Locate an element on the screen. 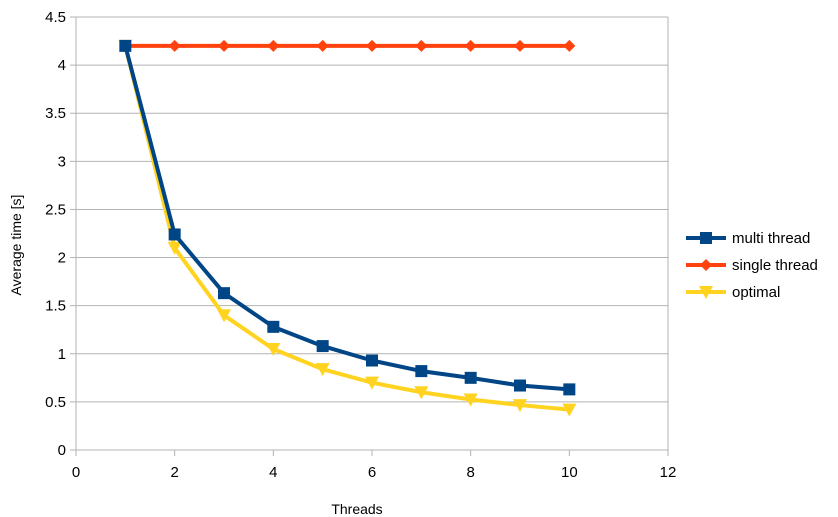 Image resolution: width=838 pixels, height=517 pixels. series-single-thread is located at coordinates (347, 45).